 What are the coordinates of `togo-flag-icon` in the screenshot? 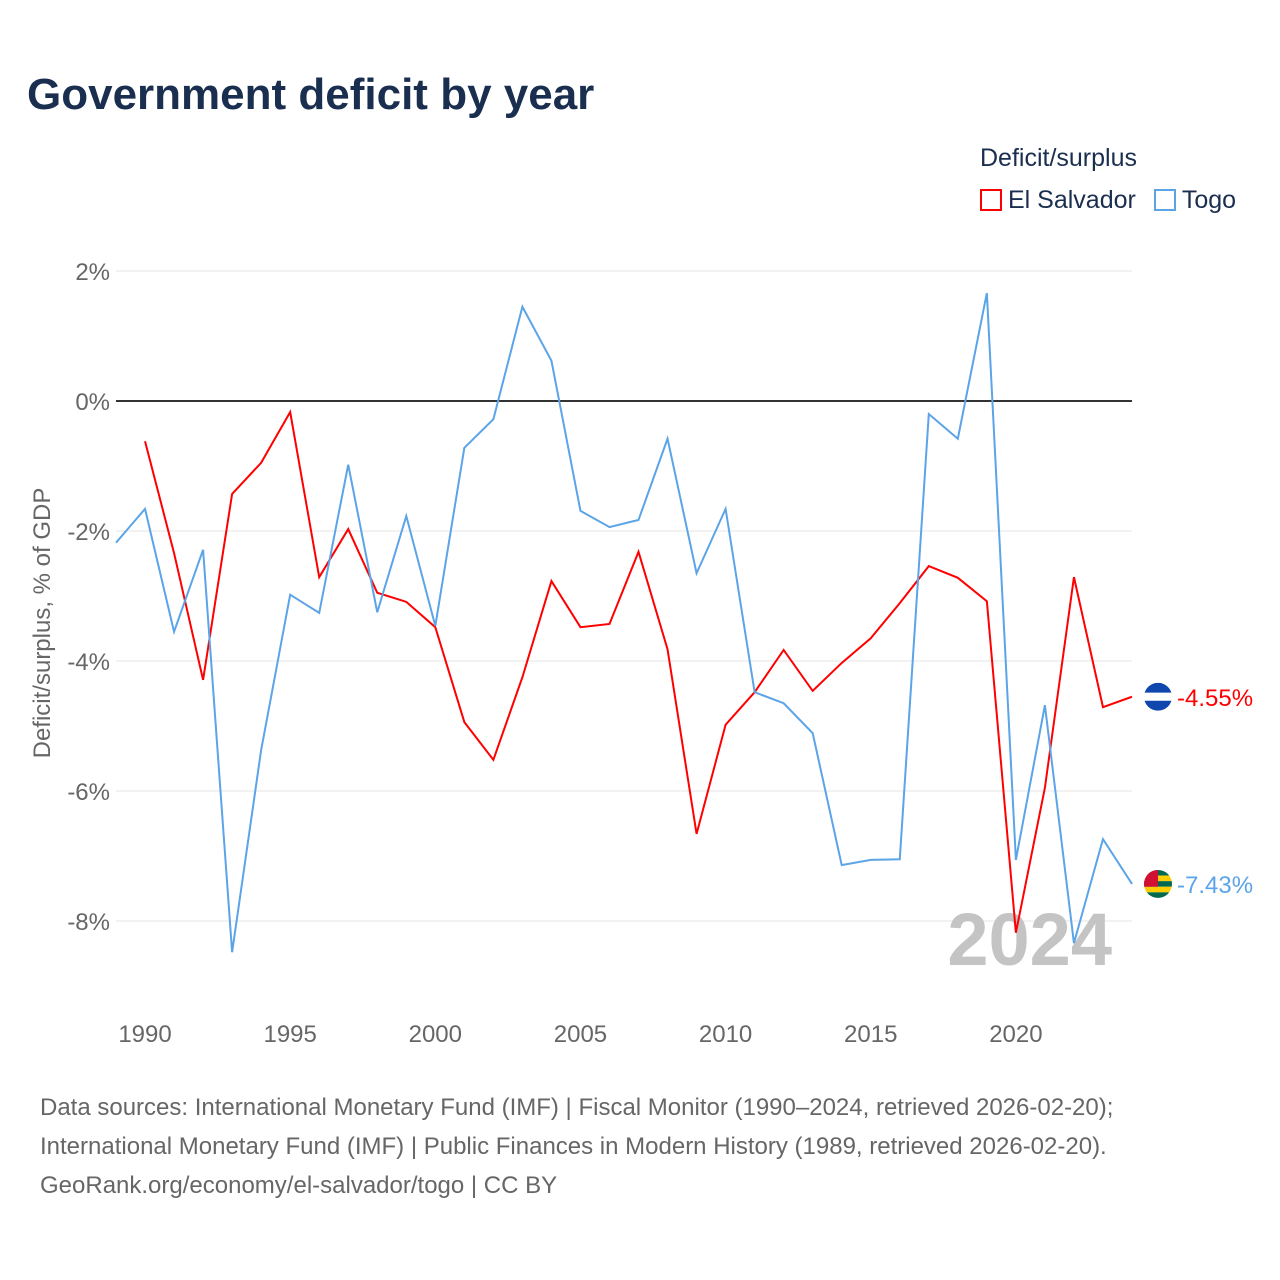 It's located at (1158, 883).